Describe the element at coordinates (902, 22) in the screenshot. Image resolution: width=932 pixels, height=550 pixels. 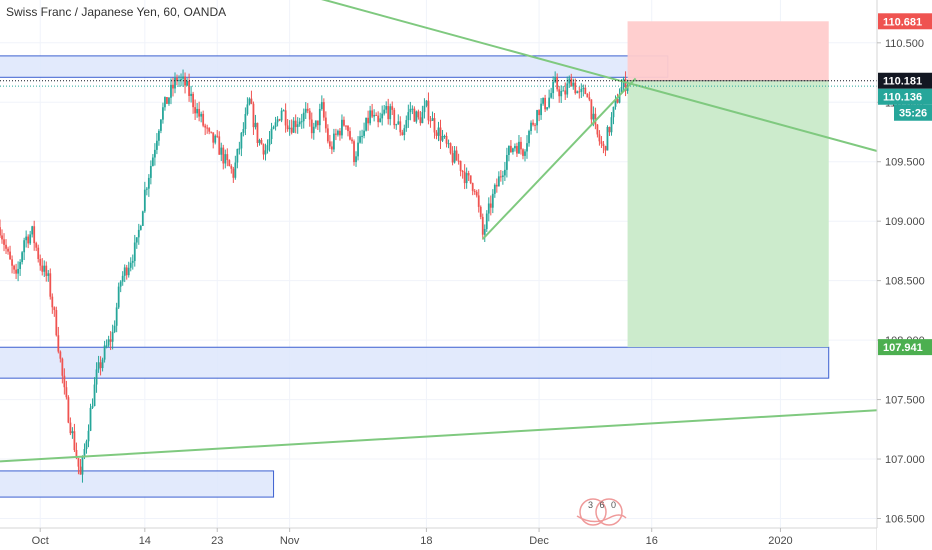
I see `price-badge-label: 110.681` at that location.